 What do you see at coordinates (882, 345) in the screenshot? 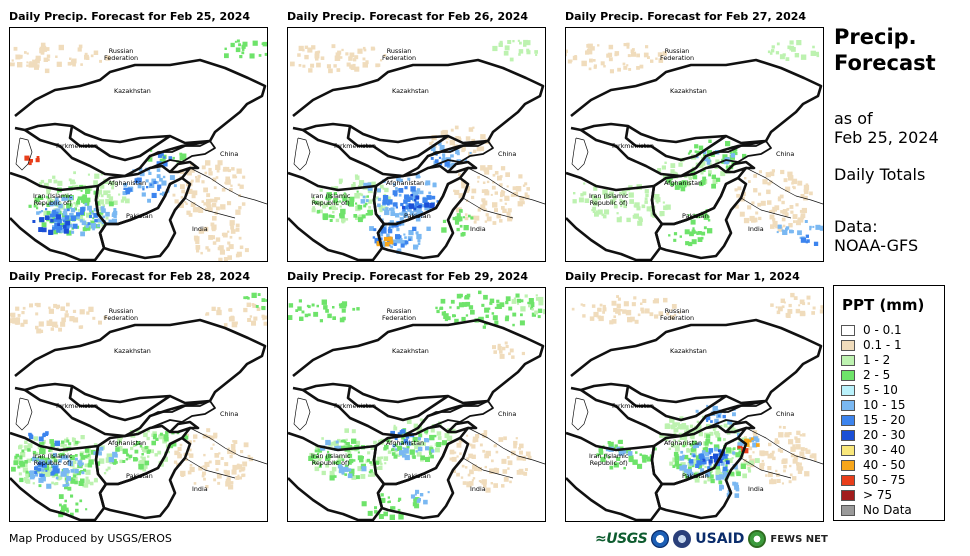
I see `legend-label: 0.1 - 1` at bounding box center [882, 345].